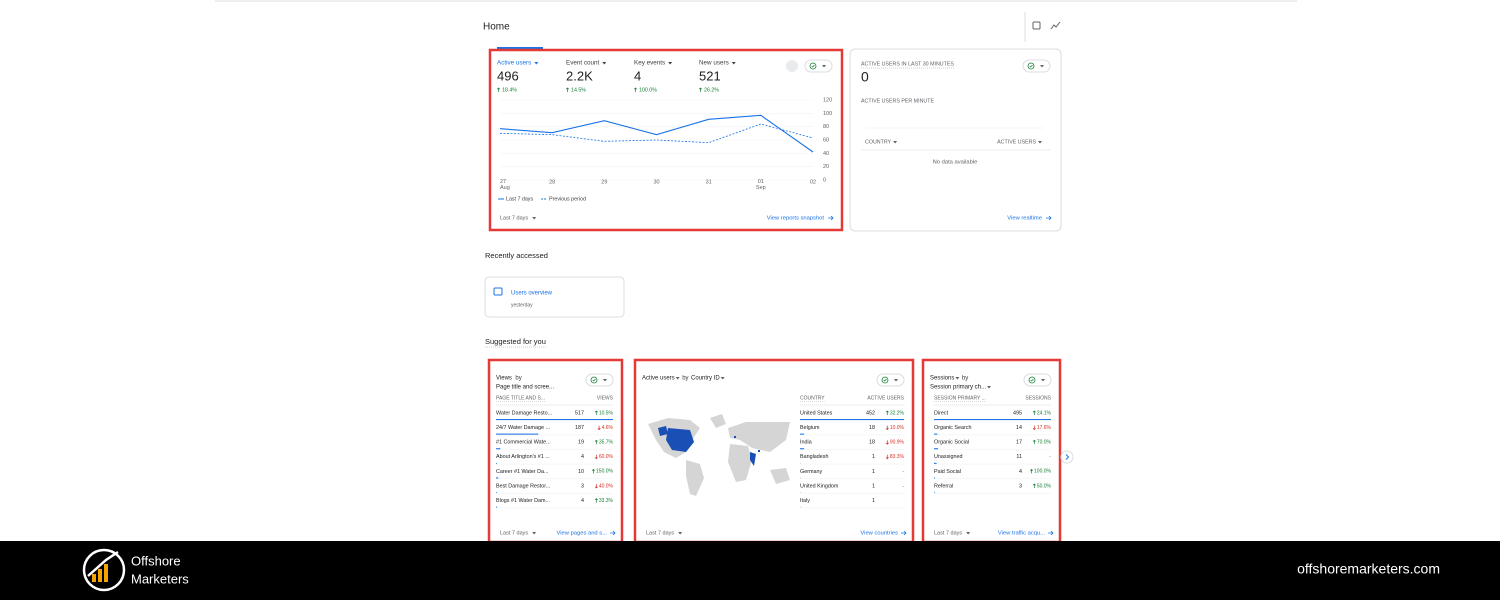  I want to click on row-label: Referral, so click(943, 486).